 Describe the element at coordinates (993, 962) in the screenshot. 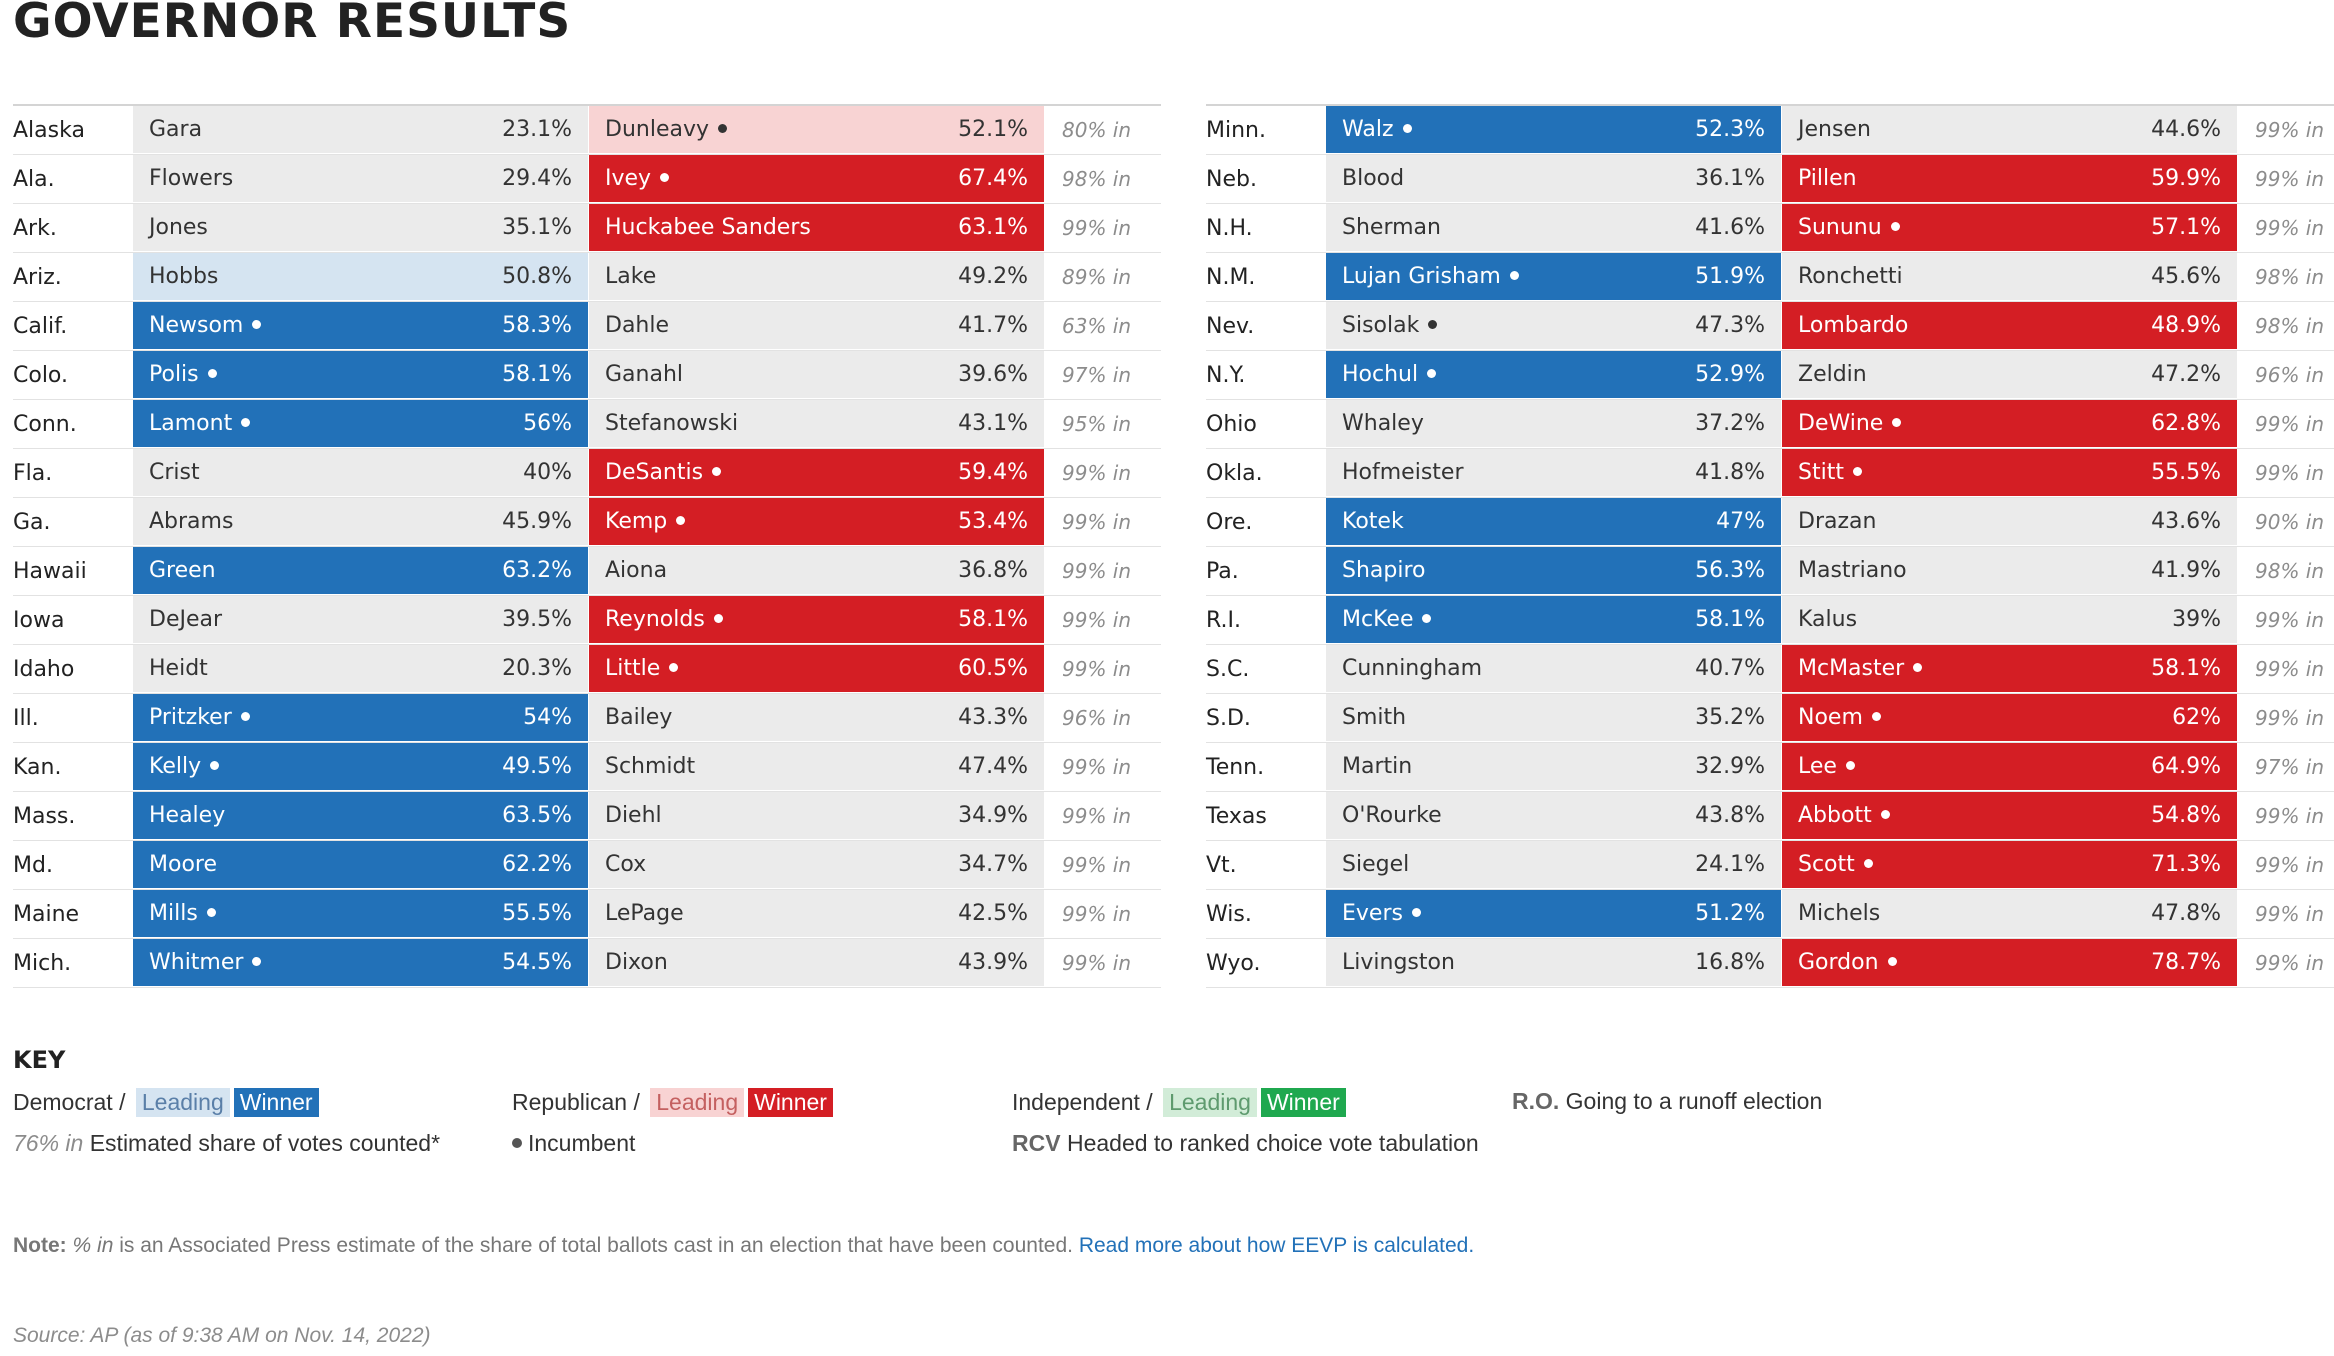

I see `candidate-vote-pct: 43.9%` at that location.